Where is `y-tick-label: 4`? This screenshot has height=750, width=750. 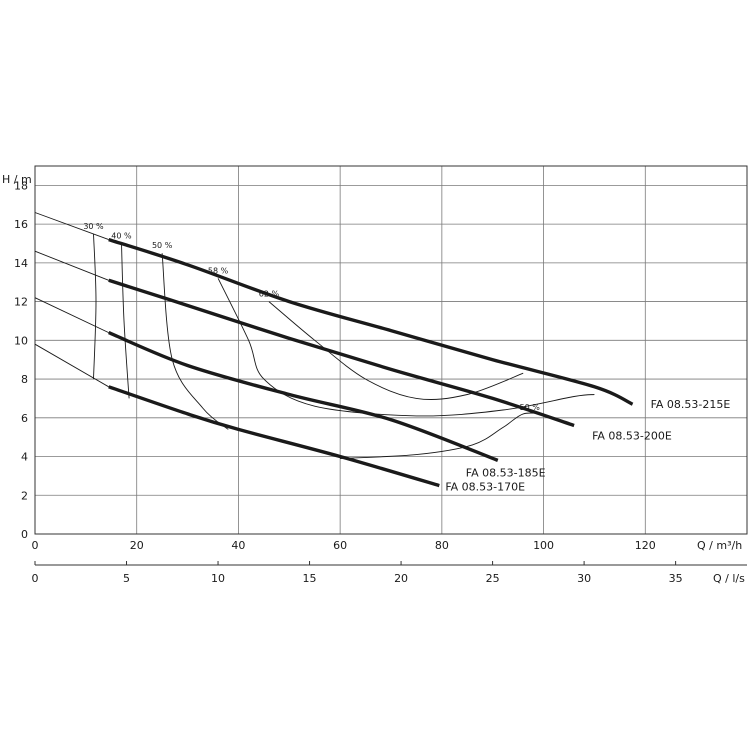
y-tick-label: 4 is located at coordinates (24, 457).